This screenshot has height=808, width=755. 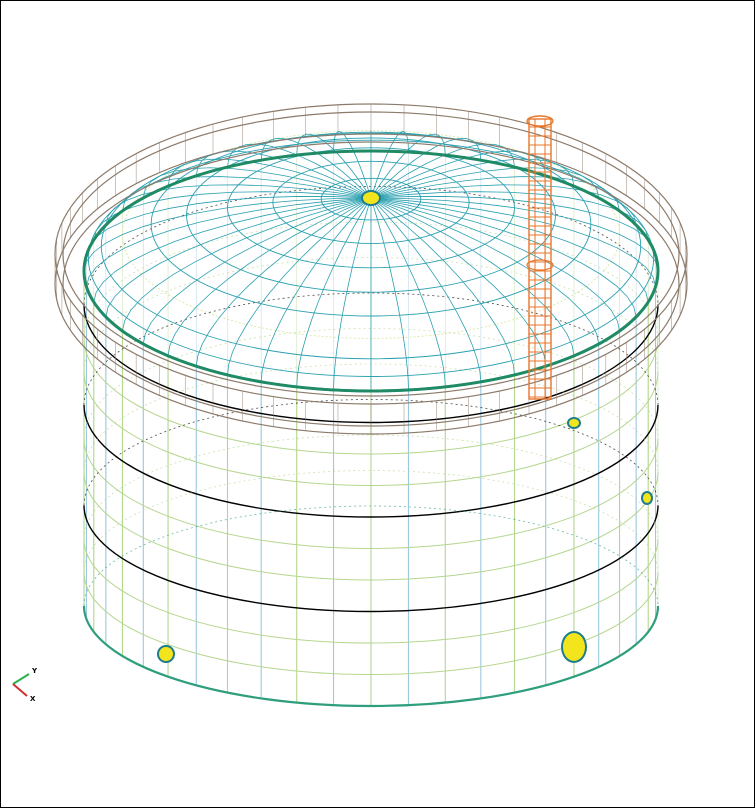 I want to click on y-axis-label: Y, so click(x=34, y=671).